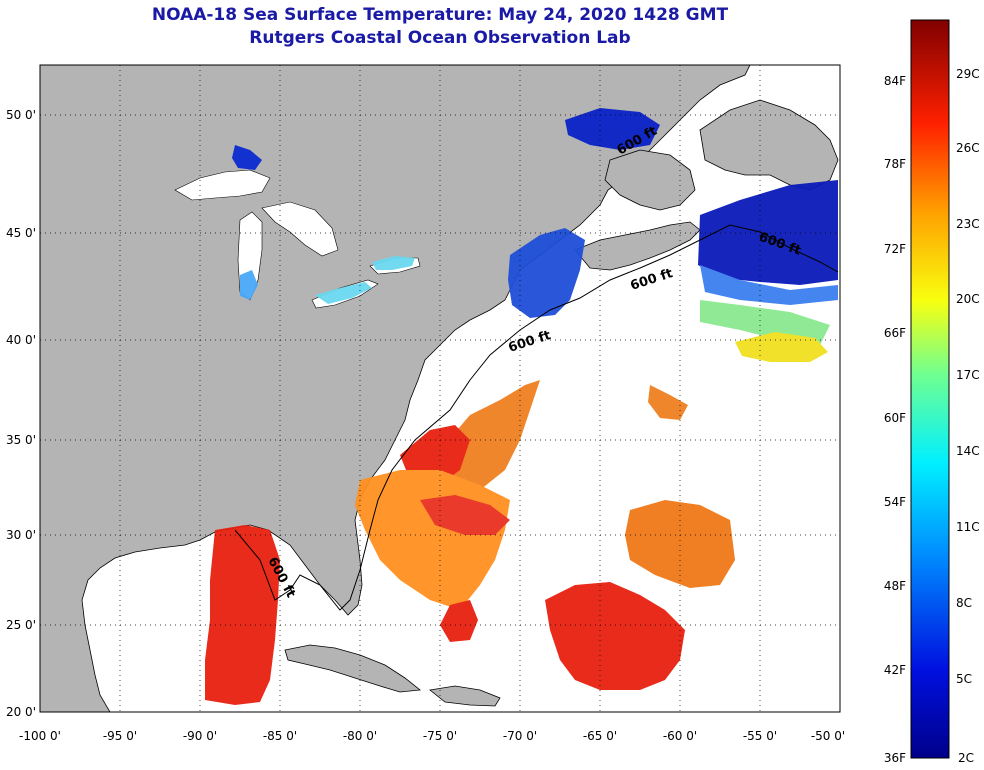  What do you see at coordinates (828, 736) in the screenshot?
I see `lon-label: -50 0'` at bounding box center [828, 736].